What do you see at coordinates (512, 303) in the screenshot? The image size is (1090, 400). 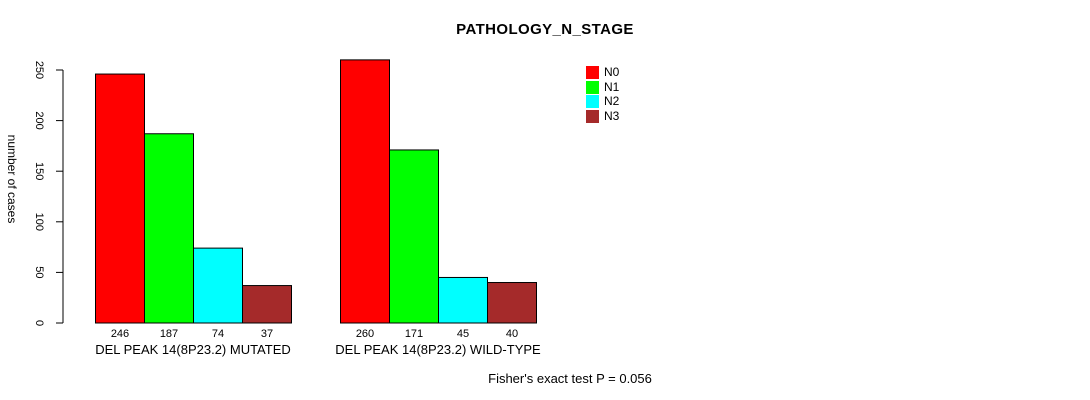 I see `bar-n3-group2` at bounding box center [512, 303].